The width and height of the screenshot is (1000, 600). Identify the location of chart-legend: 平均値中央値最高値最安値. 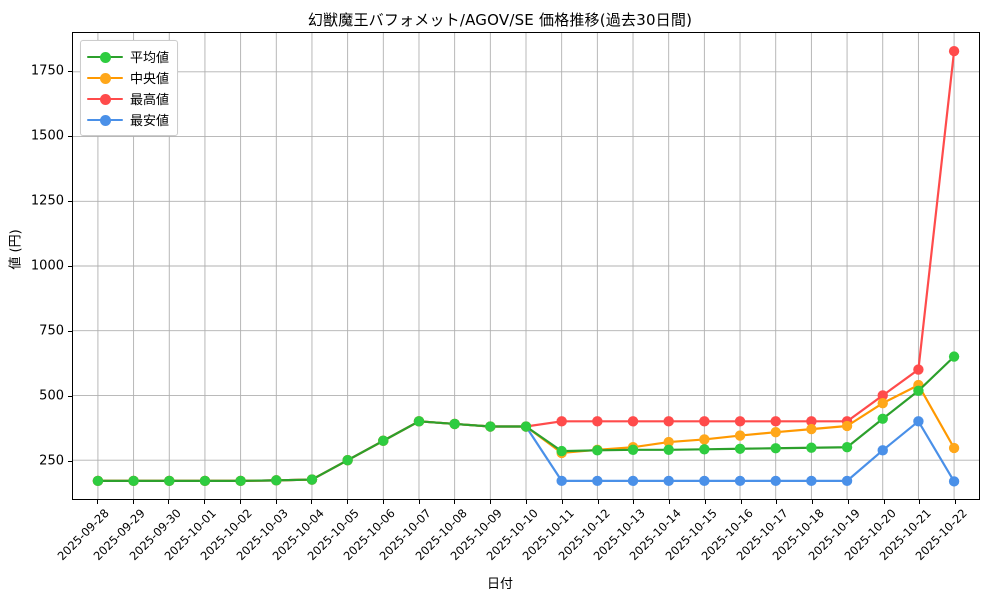
(129, 88).